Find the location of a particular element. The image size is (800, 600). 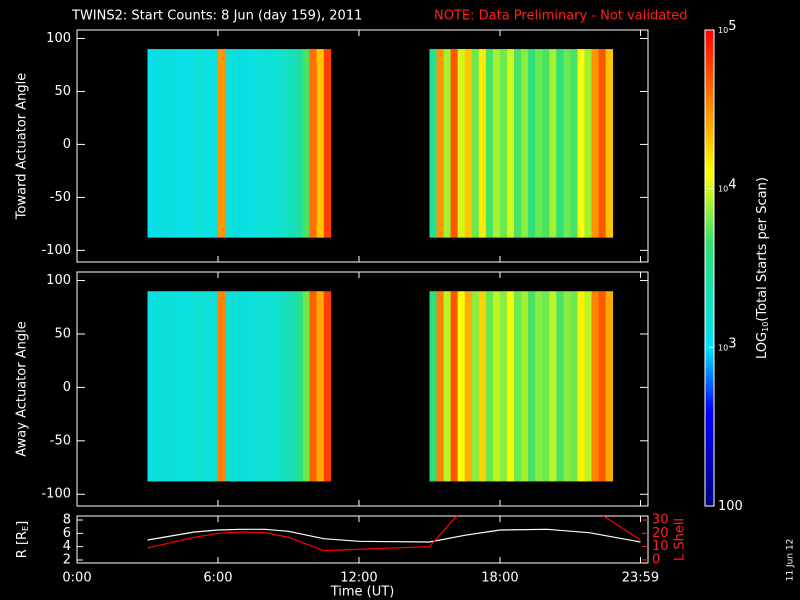

colorbar is located at coordinates (709, 268).